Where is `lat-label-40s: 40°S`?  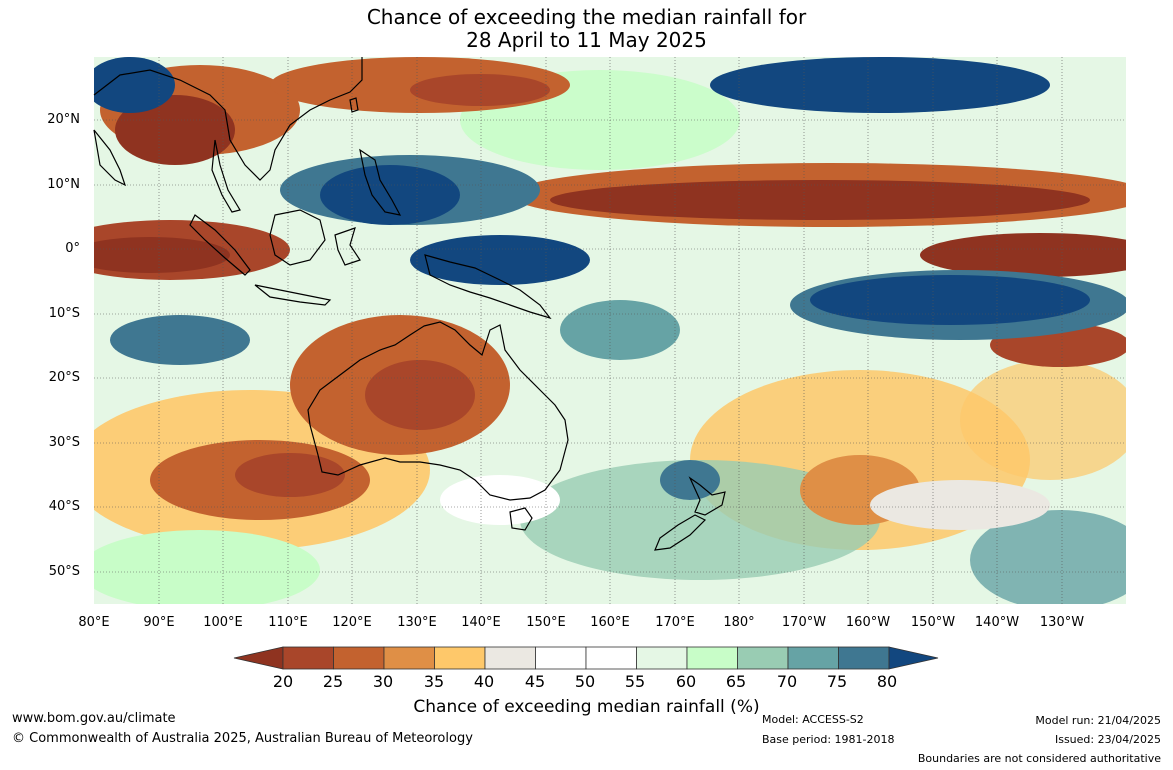
lat-label-40s: 40°S is located at coordinates (64, 506).